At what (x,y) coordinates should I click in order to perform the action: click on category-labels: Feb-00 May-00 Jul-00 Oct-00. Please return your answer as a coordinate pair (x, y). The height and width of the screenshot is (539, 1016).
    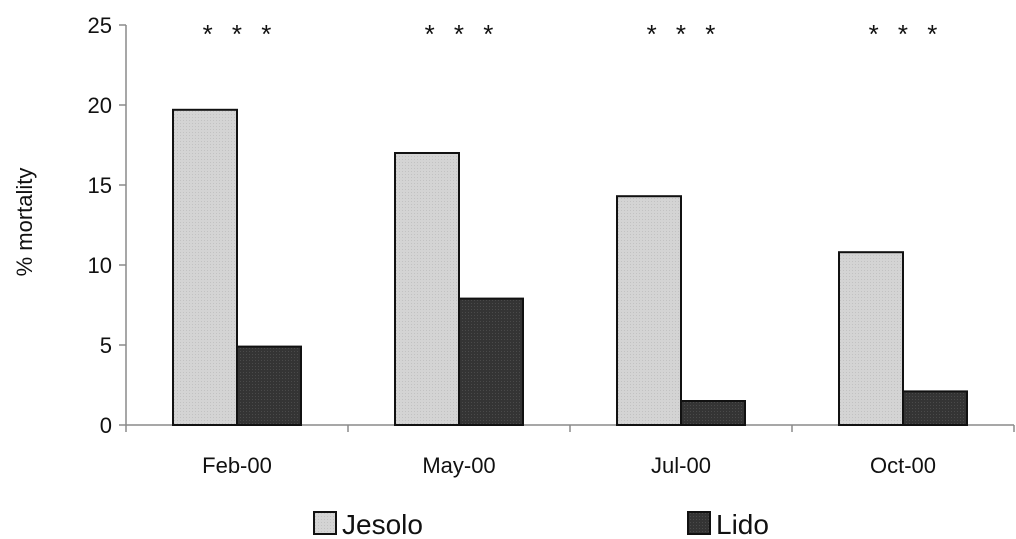
    Looking at the image, I should click on (569, 465).